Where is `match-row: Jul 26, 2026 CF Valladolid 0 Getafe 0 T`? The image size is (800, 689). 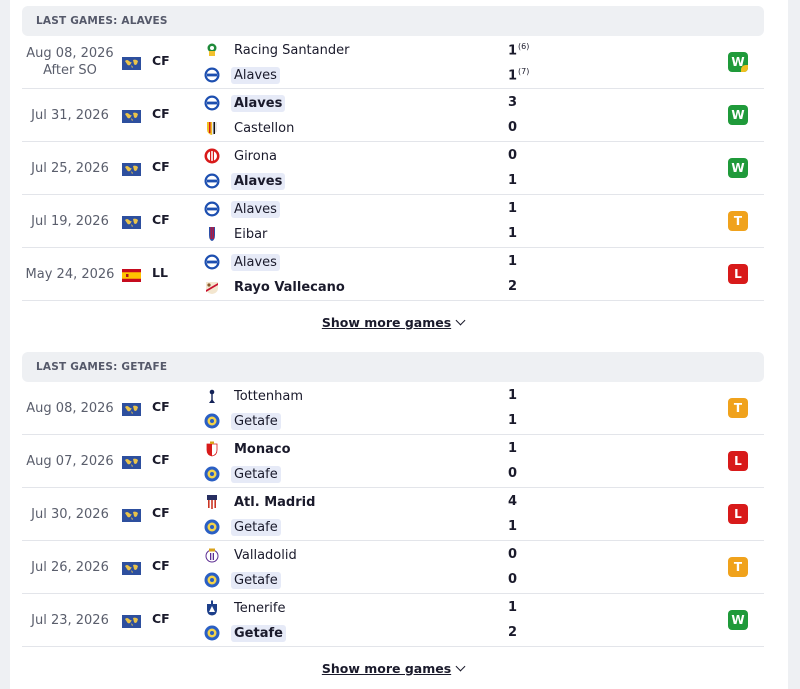
match-row: Jul 26, 2026 CF Valladolid 0 Getafe 0 T is located at coordinates (393, 567).